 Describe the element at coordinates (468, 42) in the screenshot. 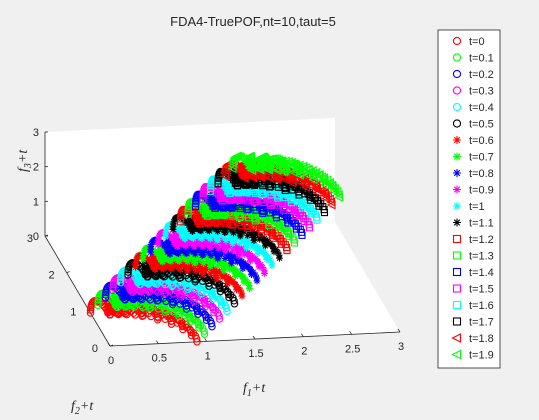

I see `legend-entry: t=0` at that location.